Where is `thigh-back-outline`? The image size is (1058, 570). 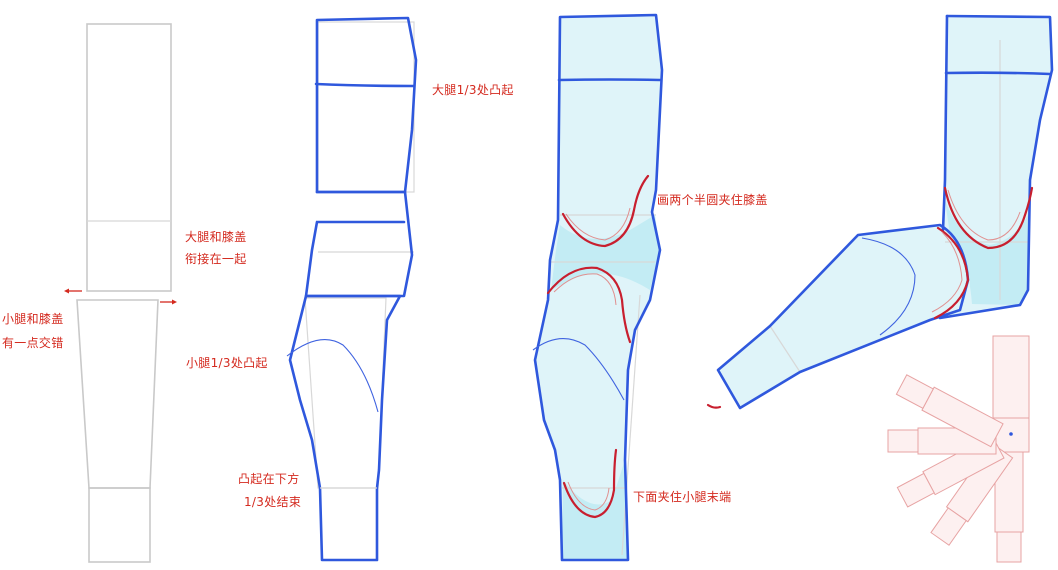 thigh-back-outline is located at coordinates (945, 123).